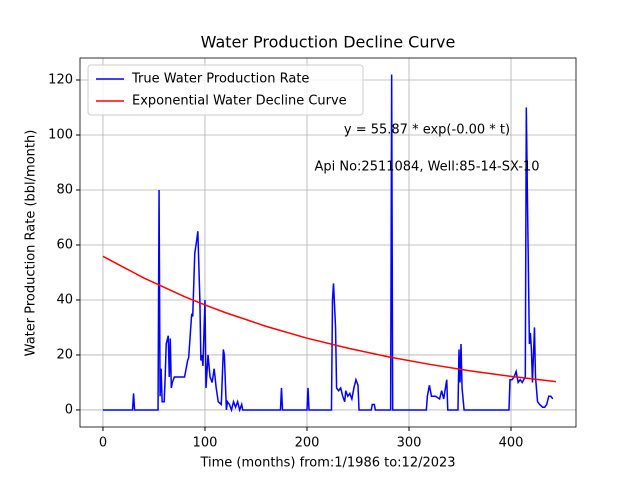  Describe the element at coordinates (239, 101) in the screenshot. I see `legend-label: Exponential Water Decline Curve` at that location.